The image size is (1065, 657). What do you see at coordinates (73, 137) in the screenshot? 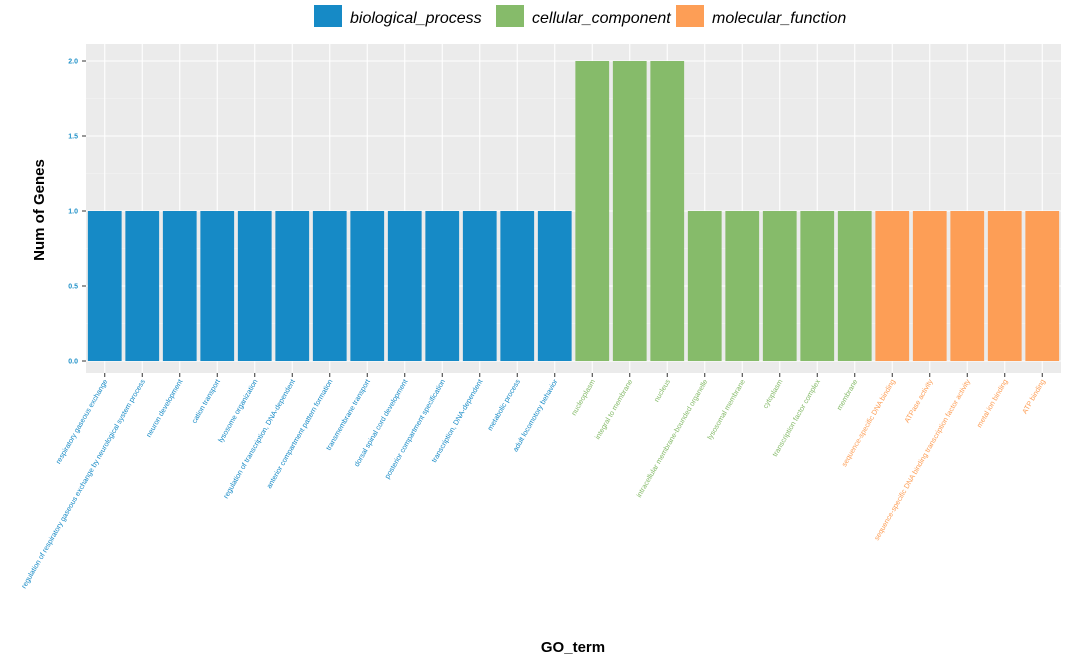
I see `y-tick-label: 1.5` at bounding box center [73, 137].